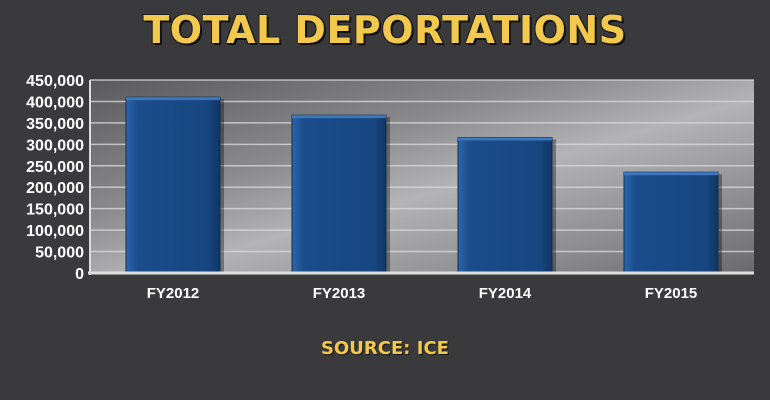 Image resolution: width=770 pixels, height=400 pixels. I want to click on bar-fy2014, so click(505, 205).